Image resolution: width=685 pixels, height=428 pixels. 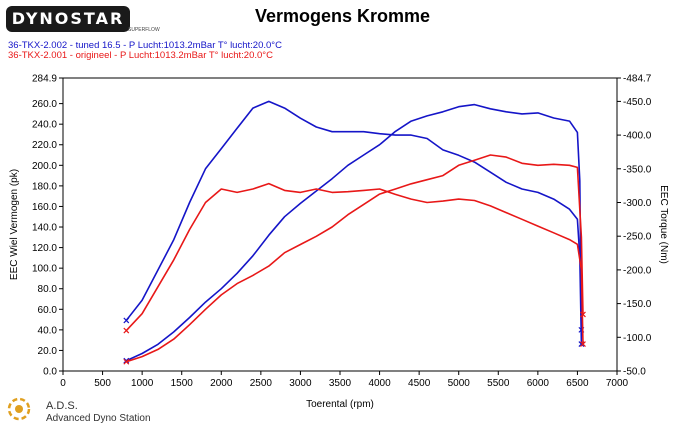 What do you see at coordinates (44, 104) in the screenshot?
I see `y-tick-label: 260.0` at bounding box center [44, 104].